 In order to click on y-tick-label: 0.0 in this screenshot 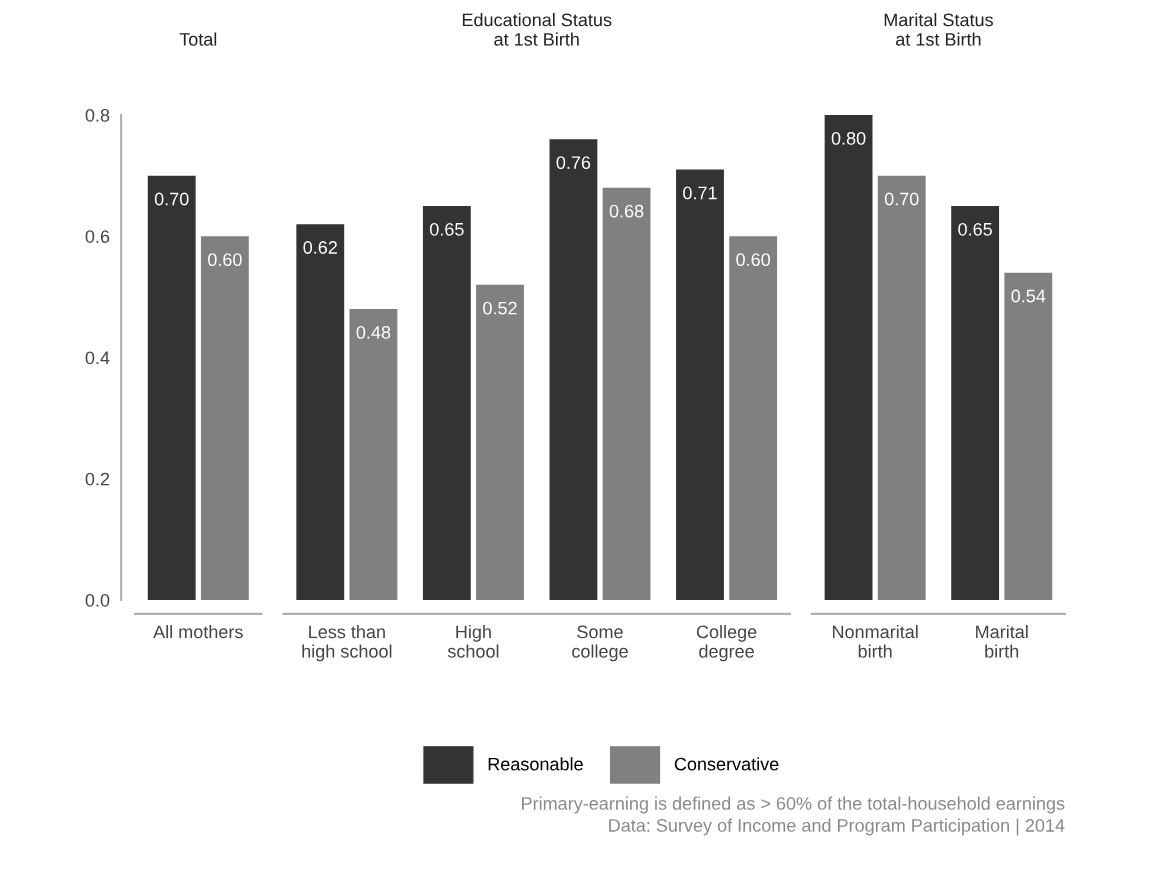, I will do `click(97, 600)`.